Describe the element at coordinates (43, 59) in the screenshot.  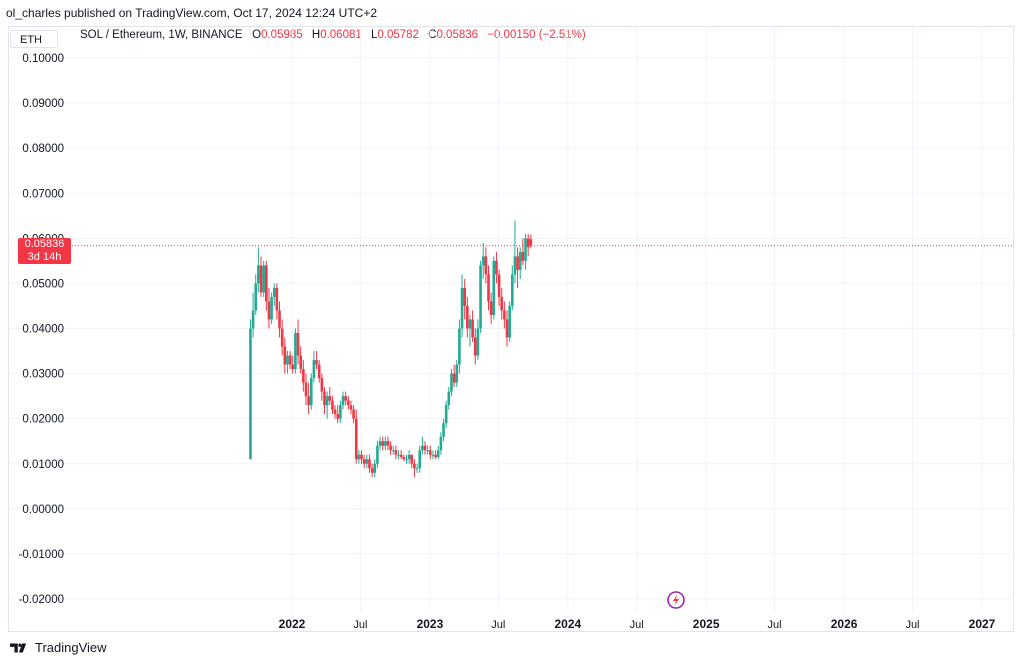
I see `y-tick-label: 0.10000` at that location.